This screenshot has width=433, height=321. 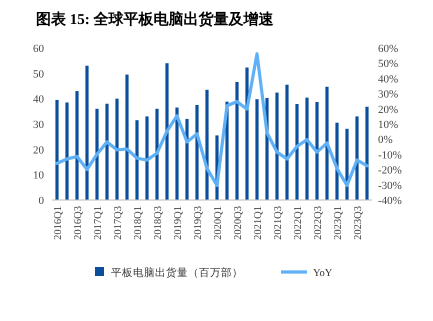 What do you see at coordinates (38, 49) in the screenshot?
I see `y-tick-label: 60` at bounding box center [38, 49].